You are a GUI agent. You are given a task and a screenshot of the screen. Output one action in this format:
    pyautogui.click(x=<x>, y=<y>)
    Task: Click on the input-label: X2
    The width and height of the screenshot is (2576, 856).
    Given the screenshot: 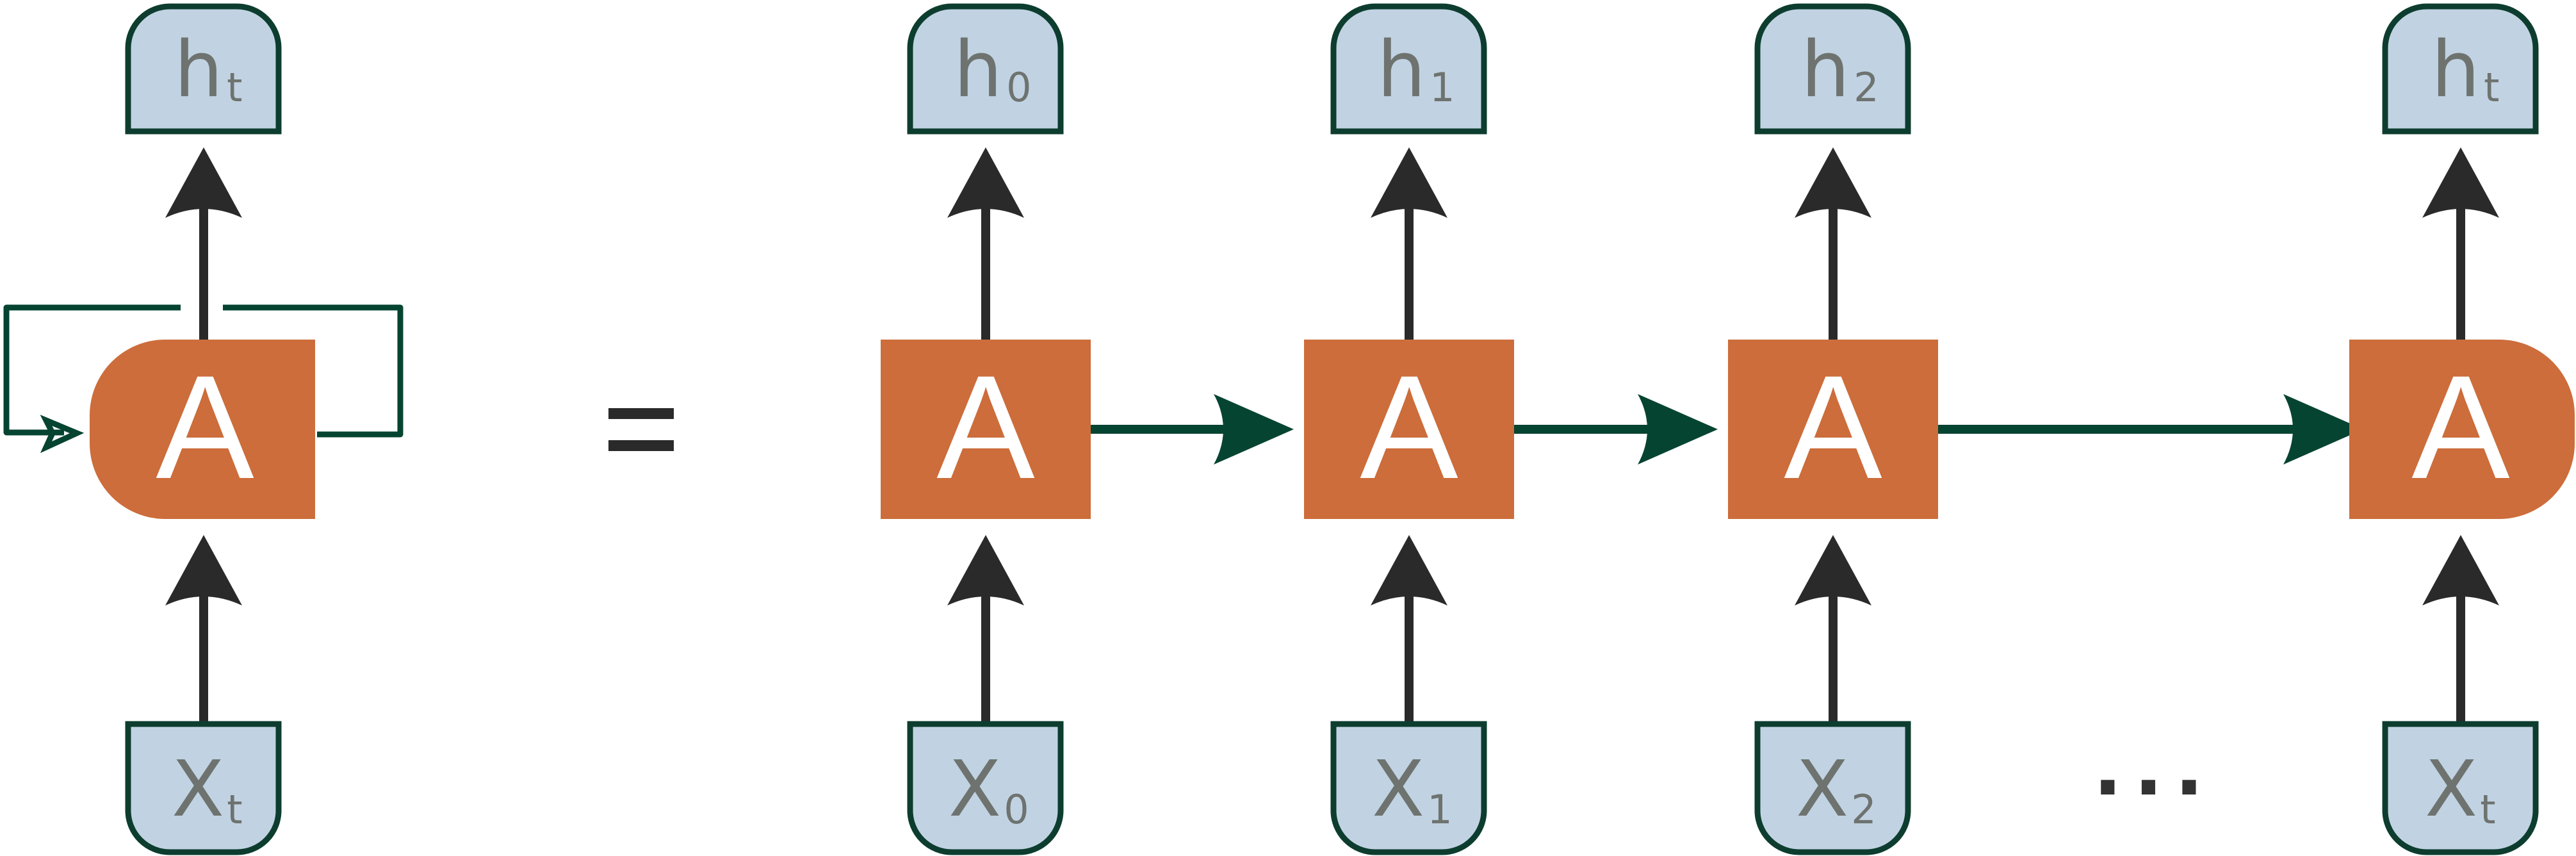 What is the action you would take?
    pyautogui.click(x=1836, y=790)
    